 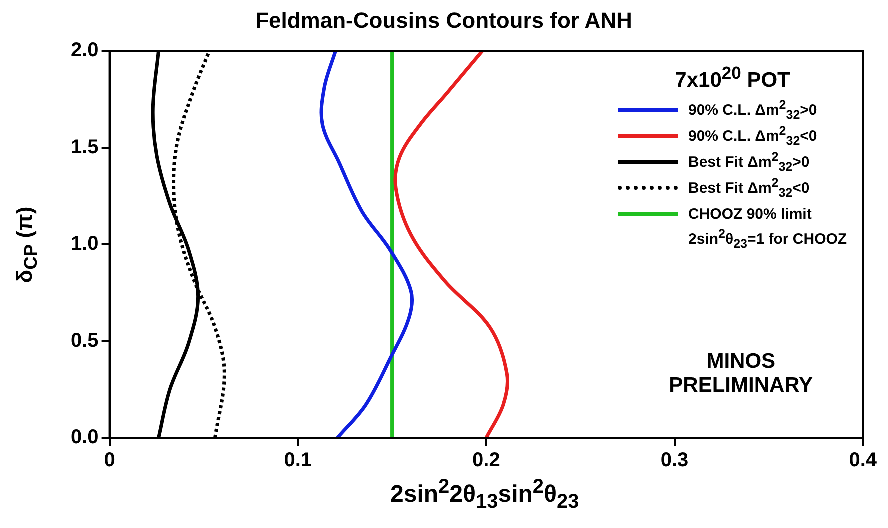 What do you see at coordinates (863, 461) in the screenshot?
I see `x-tick-label: 0.4` at bounding box center [863, 461].